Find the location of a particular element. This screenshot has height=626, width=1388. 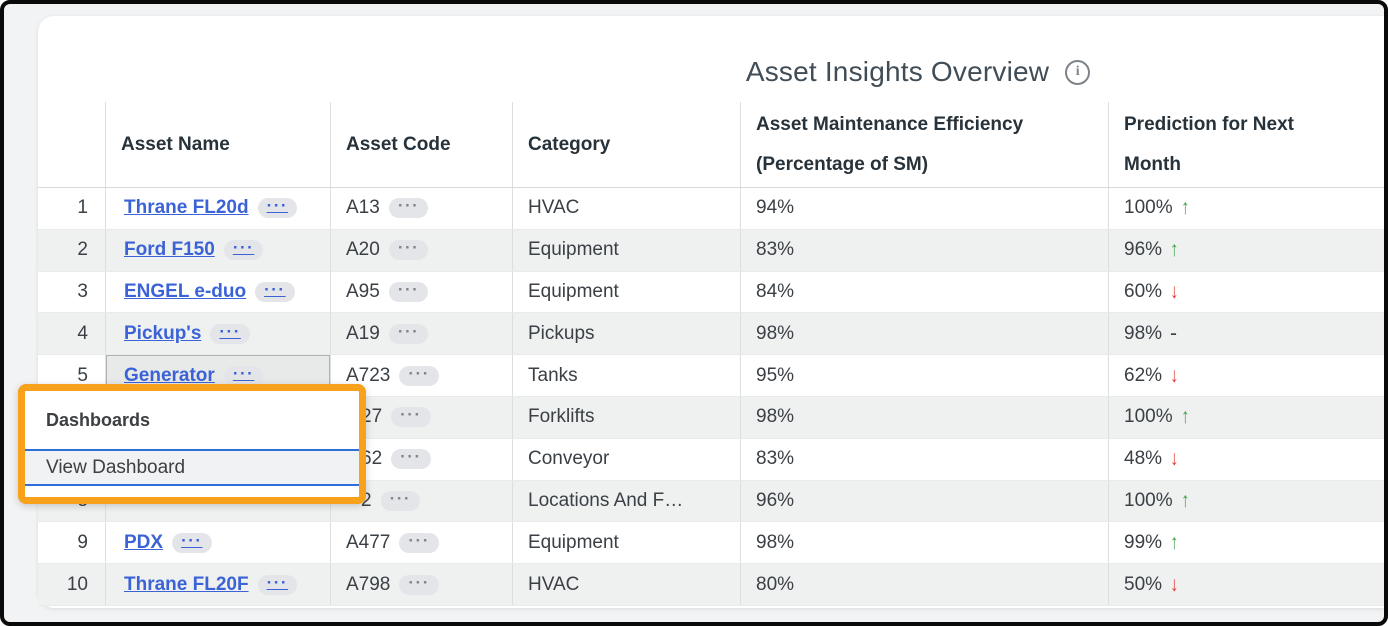

efficiency-cell: 84% is located at coordinates (924, 292).